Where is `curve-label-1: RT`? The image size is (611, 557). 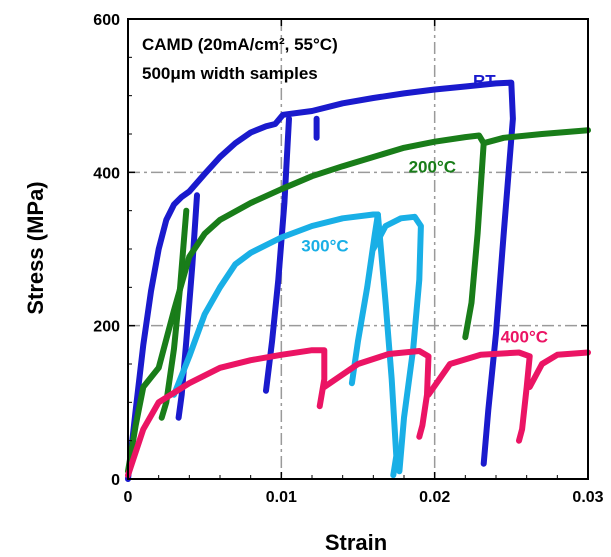
curve-label-1: RT is located at coordinates (484, 80).